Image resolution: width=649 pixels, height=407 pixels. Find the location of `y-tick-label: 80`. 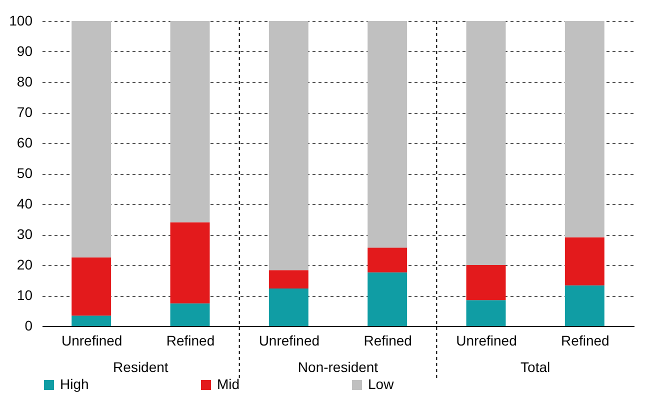

y-tick-label: 80 is located at coordinates (24, 82).